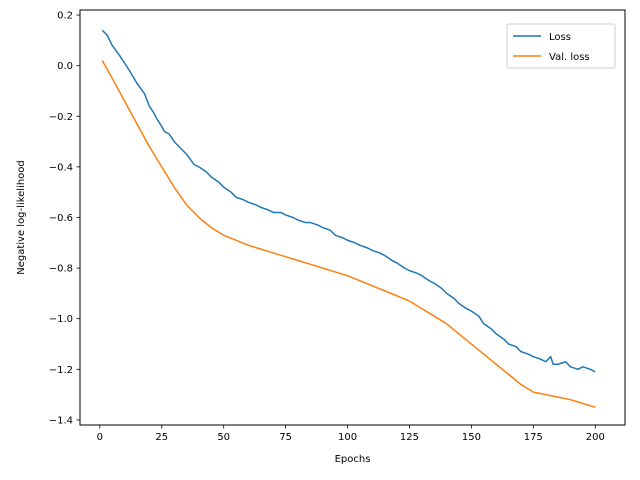 The height and width of the screenshot is (480, 640). I want to click on y-tick-label: 0.0, so click(65, 66).